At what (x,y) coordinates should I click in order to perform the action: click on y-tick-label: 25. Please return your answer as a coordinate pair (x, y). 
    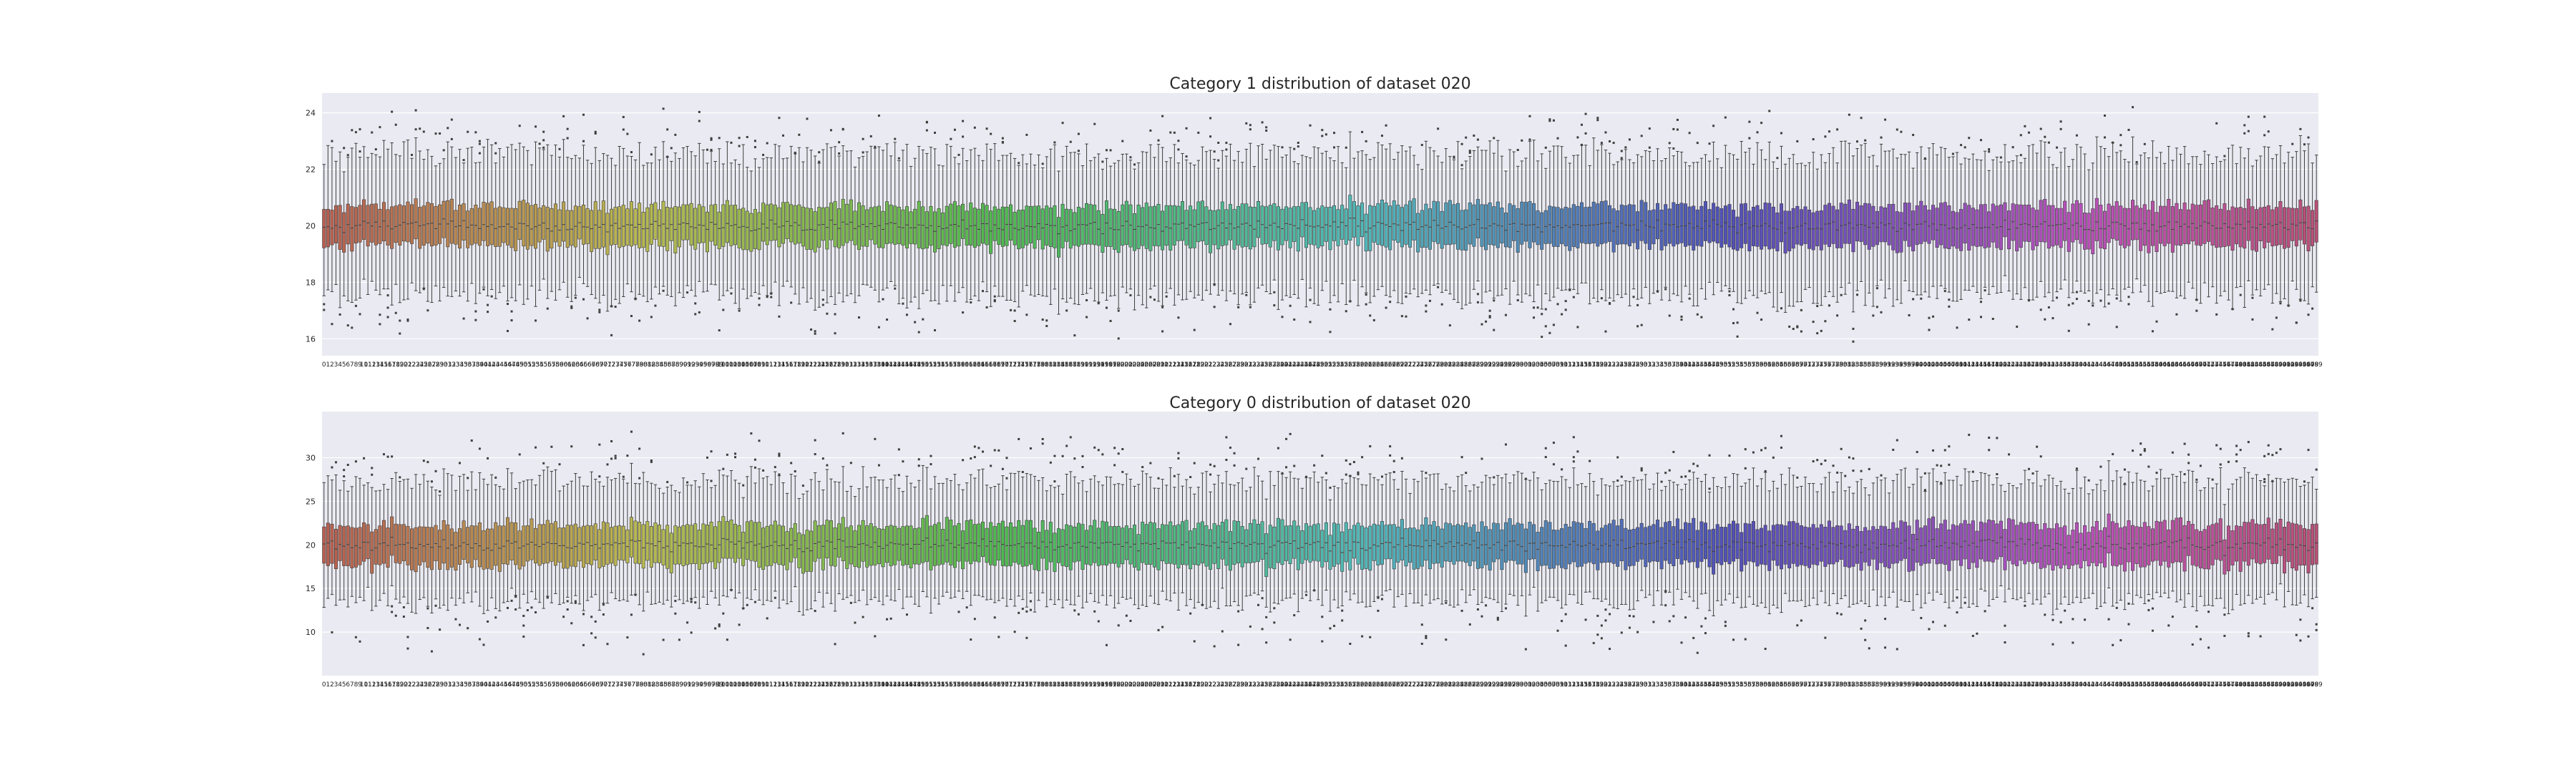
    Looking at the image, I should click on (311, 501).